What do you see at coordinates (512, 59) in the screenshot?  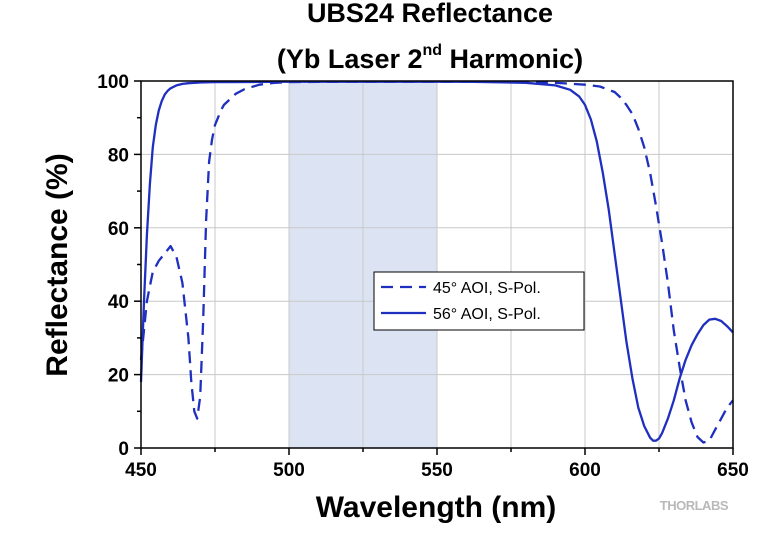 I see `chart-title-line2-suffix: Harmonic)` at bounding box center [512, 59].